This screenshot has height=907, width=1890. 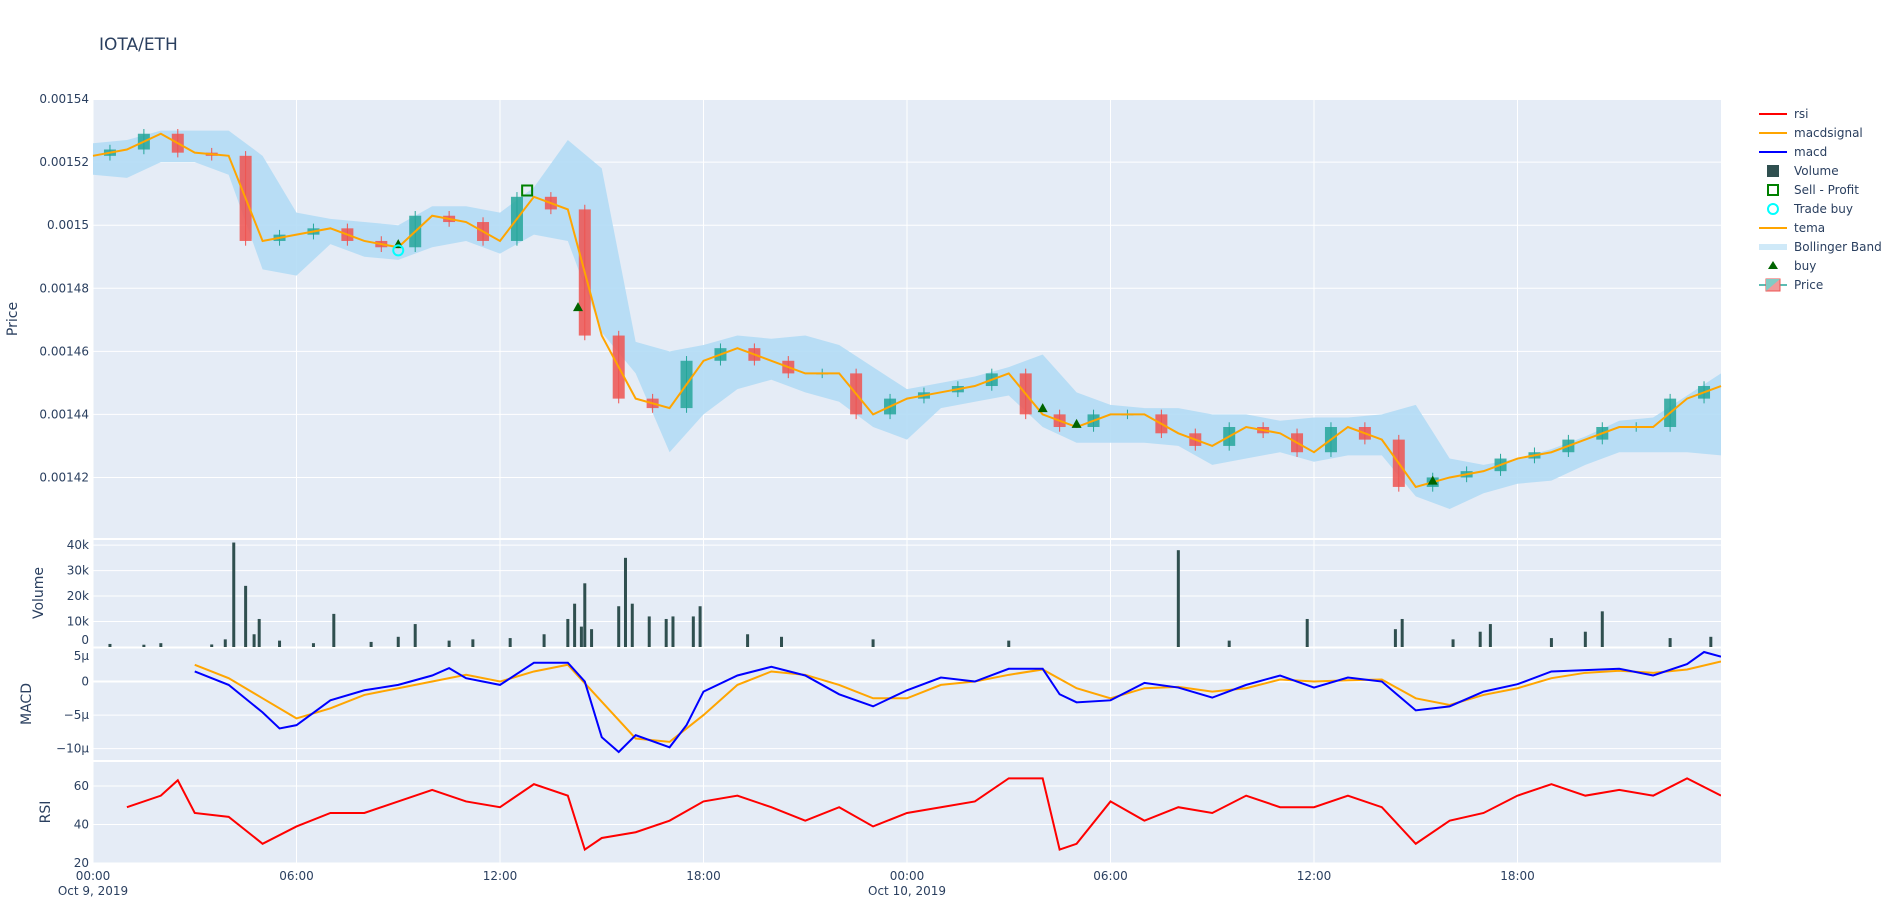 What do you see at coordinates (64, 99) in the screenshot?
I see `price-tick-label: 0.00154` at bounding box center [64, 99].